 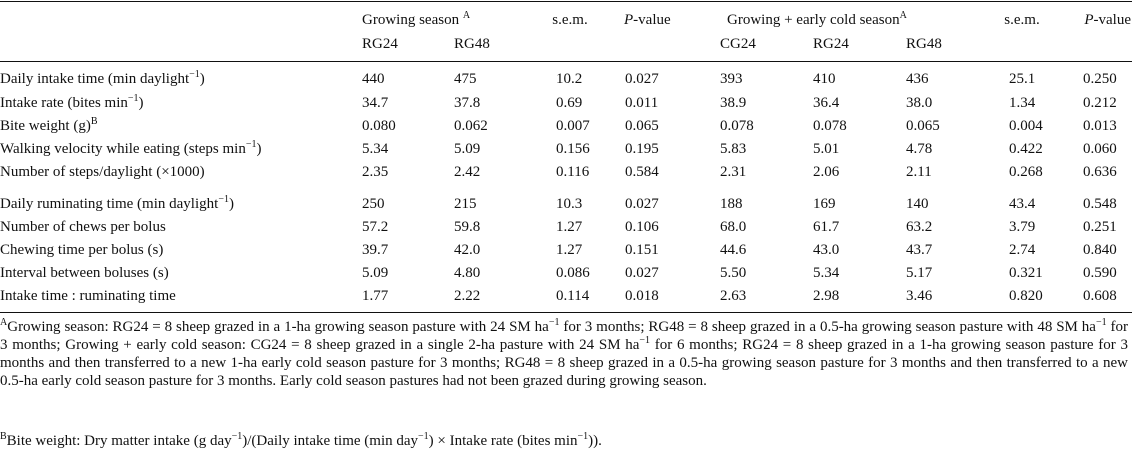 I want to click on cell-p-early: 0.251, so click(x=1100, y=227).